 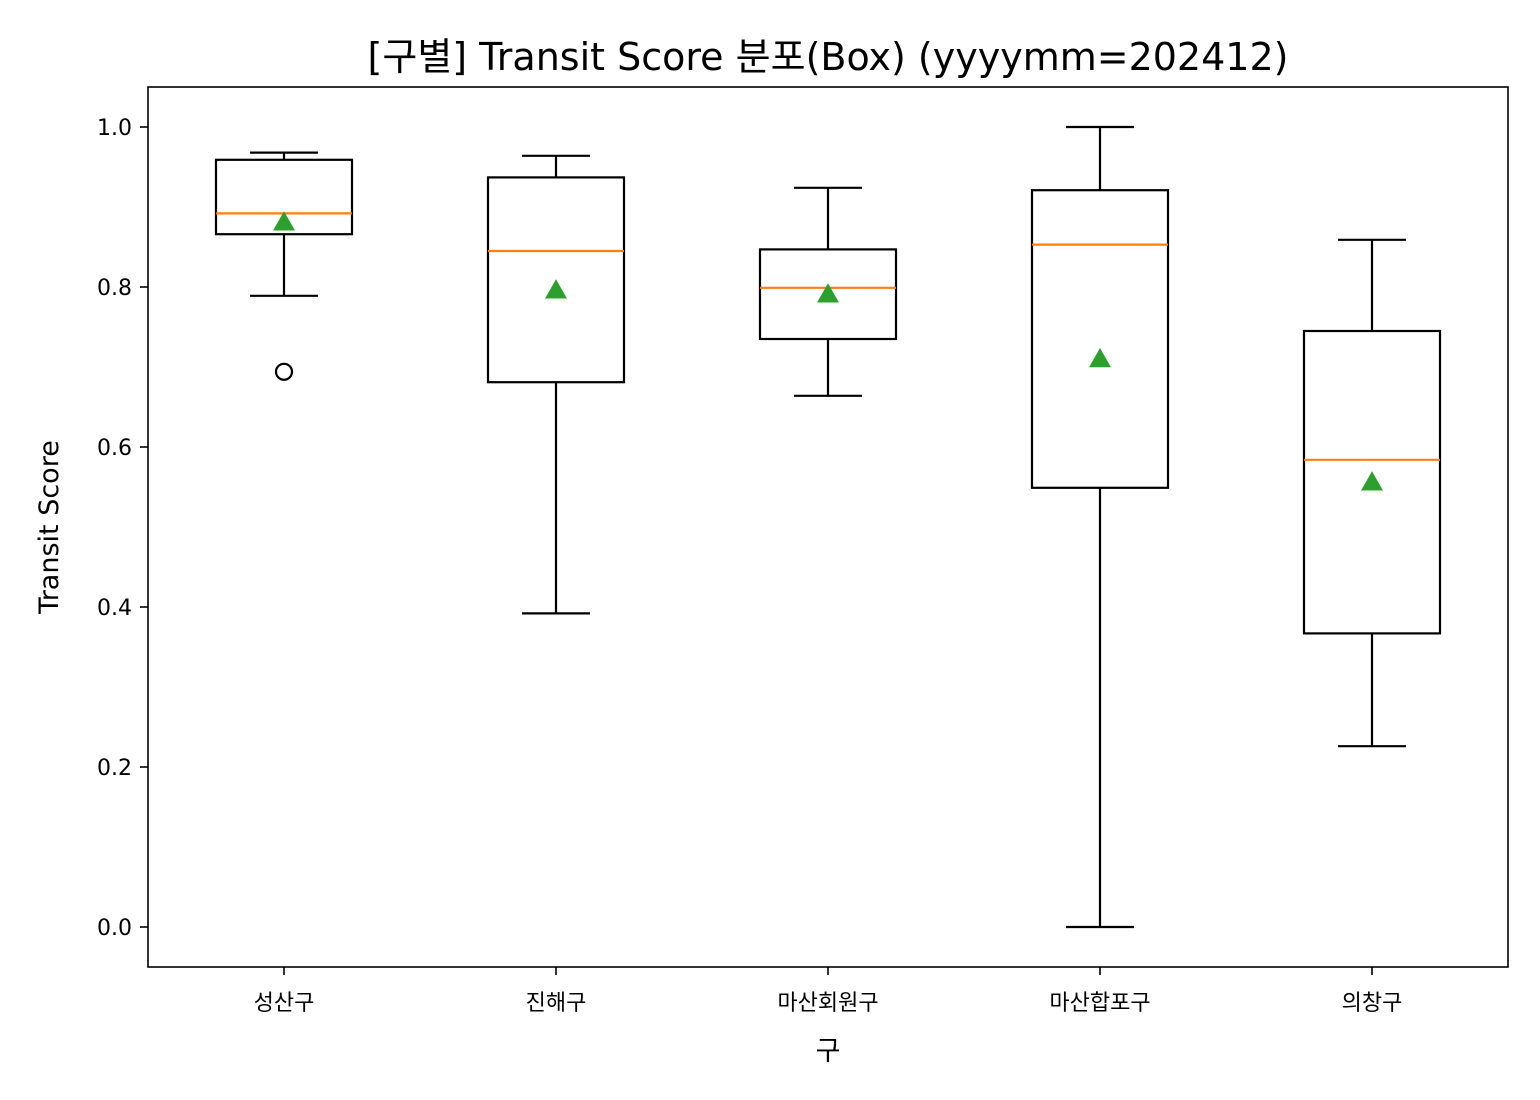 I want to click on y-axis-label: Transit Score, so click(x=49, y=527).